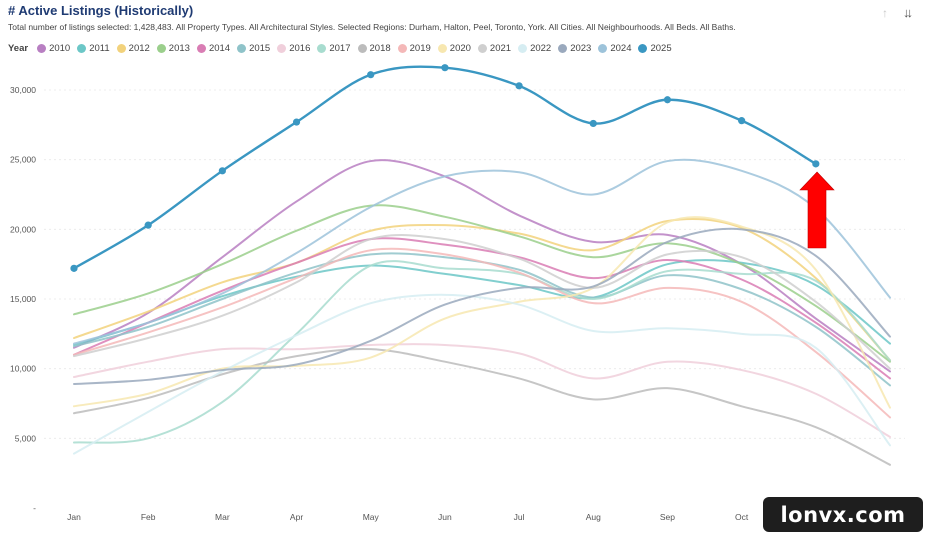 This screenshot has width=926, height=535. I want to click on legend-label: 2021, so click(500, 48).